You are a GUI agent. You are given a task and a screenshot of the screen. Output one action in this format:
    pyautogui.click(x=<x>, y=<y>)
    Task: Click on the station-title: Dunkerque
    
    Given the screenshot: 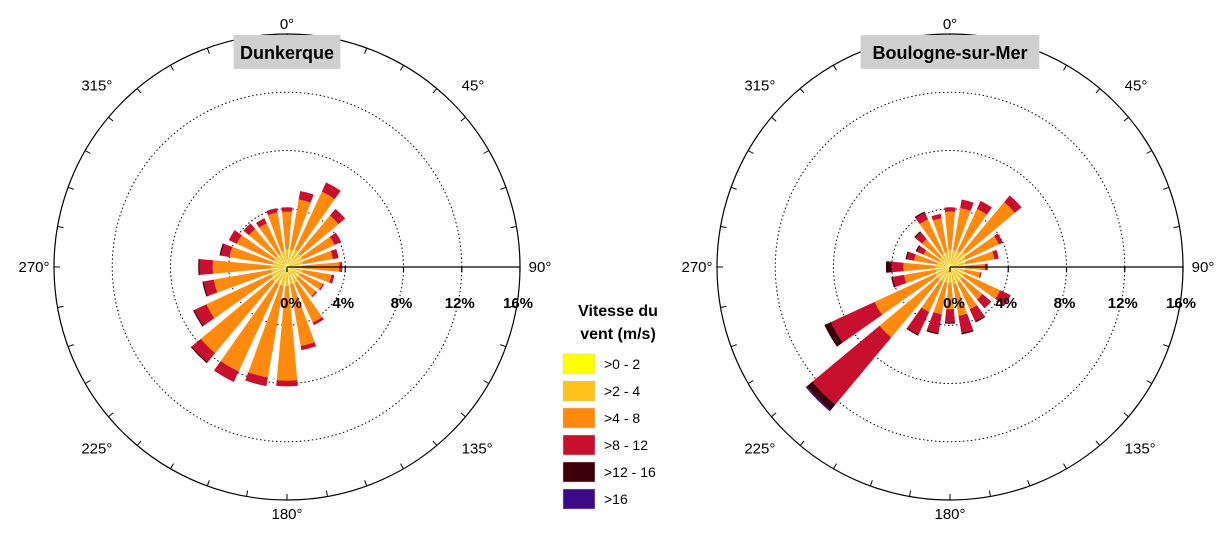 What is the action you would take?
    pyautogui.click(x=287, y=53)
    